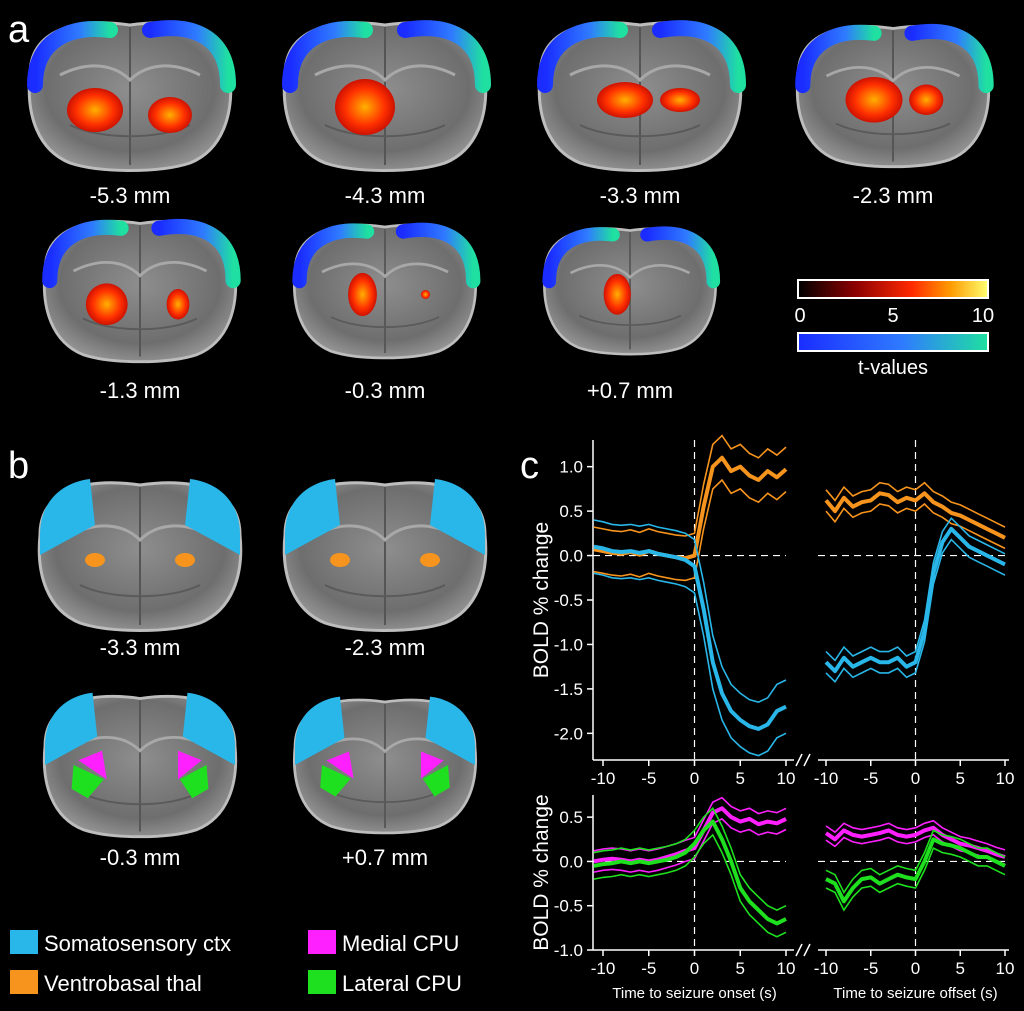 The image size is (1024, 1011). I want to click on t-value-colorbar: 0 5 10 t-values, so click(894, 329).